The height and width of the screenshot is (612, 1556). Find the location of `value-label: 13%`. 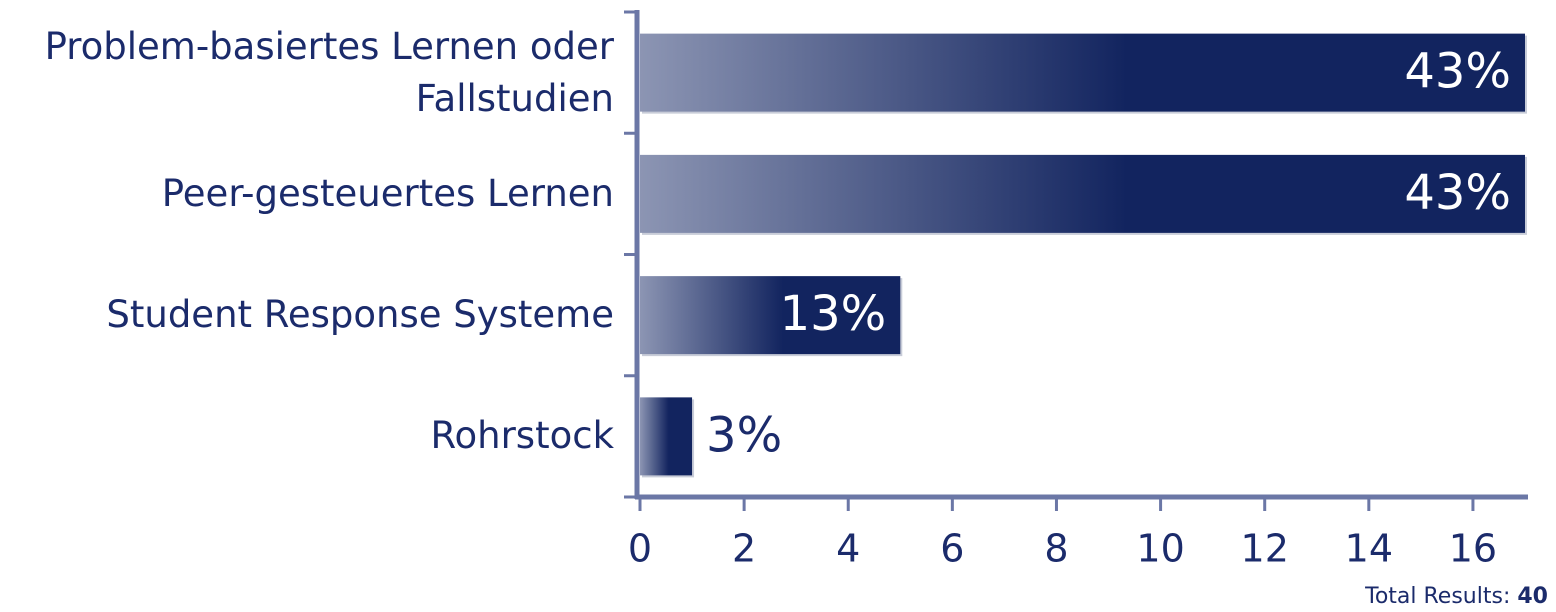

value-label: 13% is located at coordinates (833, 314).